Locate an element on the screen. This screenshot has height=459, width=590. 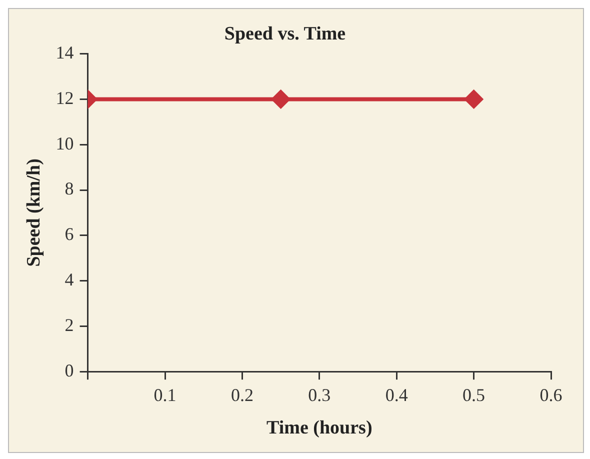
chart-title: Speed vs. Time is located at coordinates (285, 33).